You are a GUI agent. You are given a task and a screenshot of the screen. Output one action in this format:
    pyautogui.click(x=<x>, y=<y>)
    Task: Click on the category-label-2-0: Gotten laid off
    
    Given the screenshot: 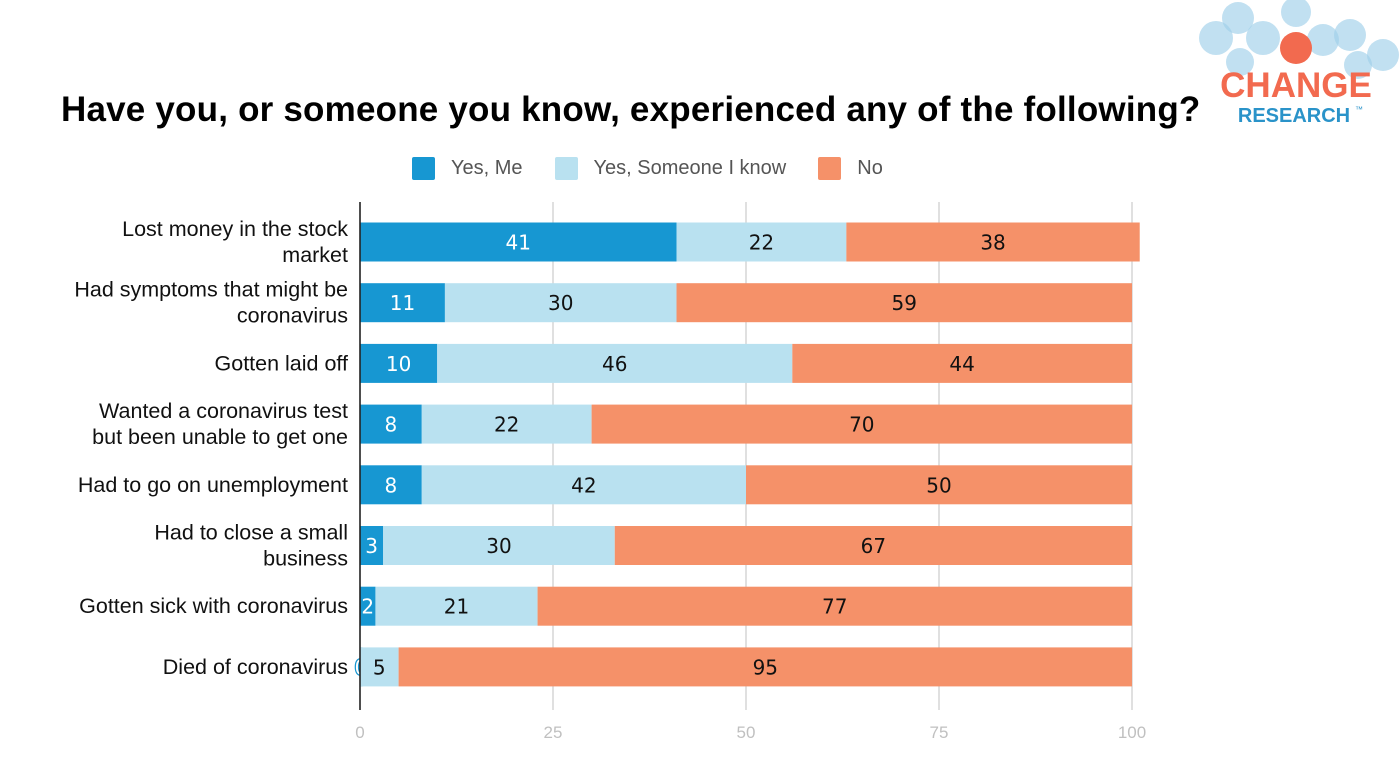 What is the action you would take?
    pyautogui.click(x=281, y=363)
    